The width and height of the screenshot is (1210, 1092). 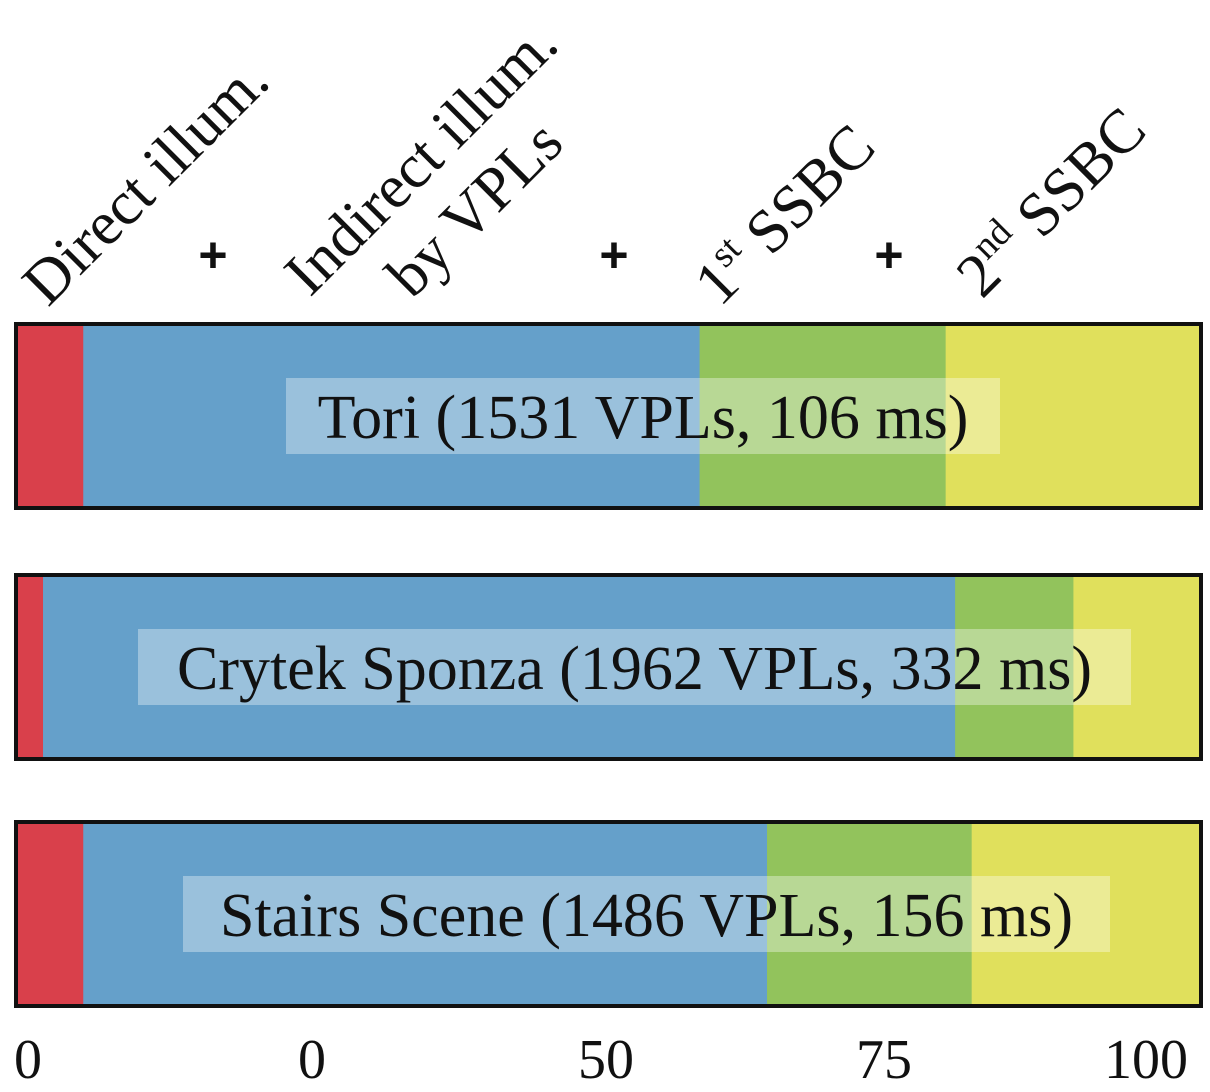 I want to click on legend-plus-3: +, so click(x=888, y=255).